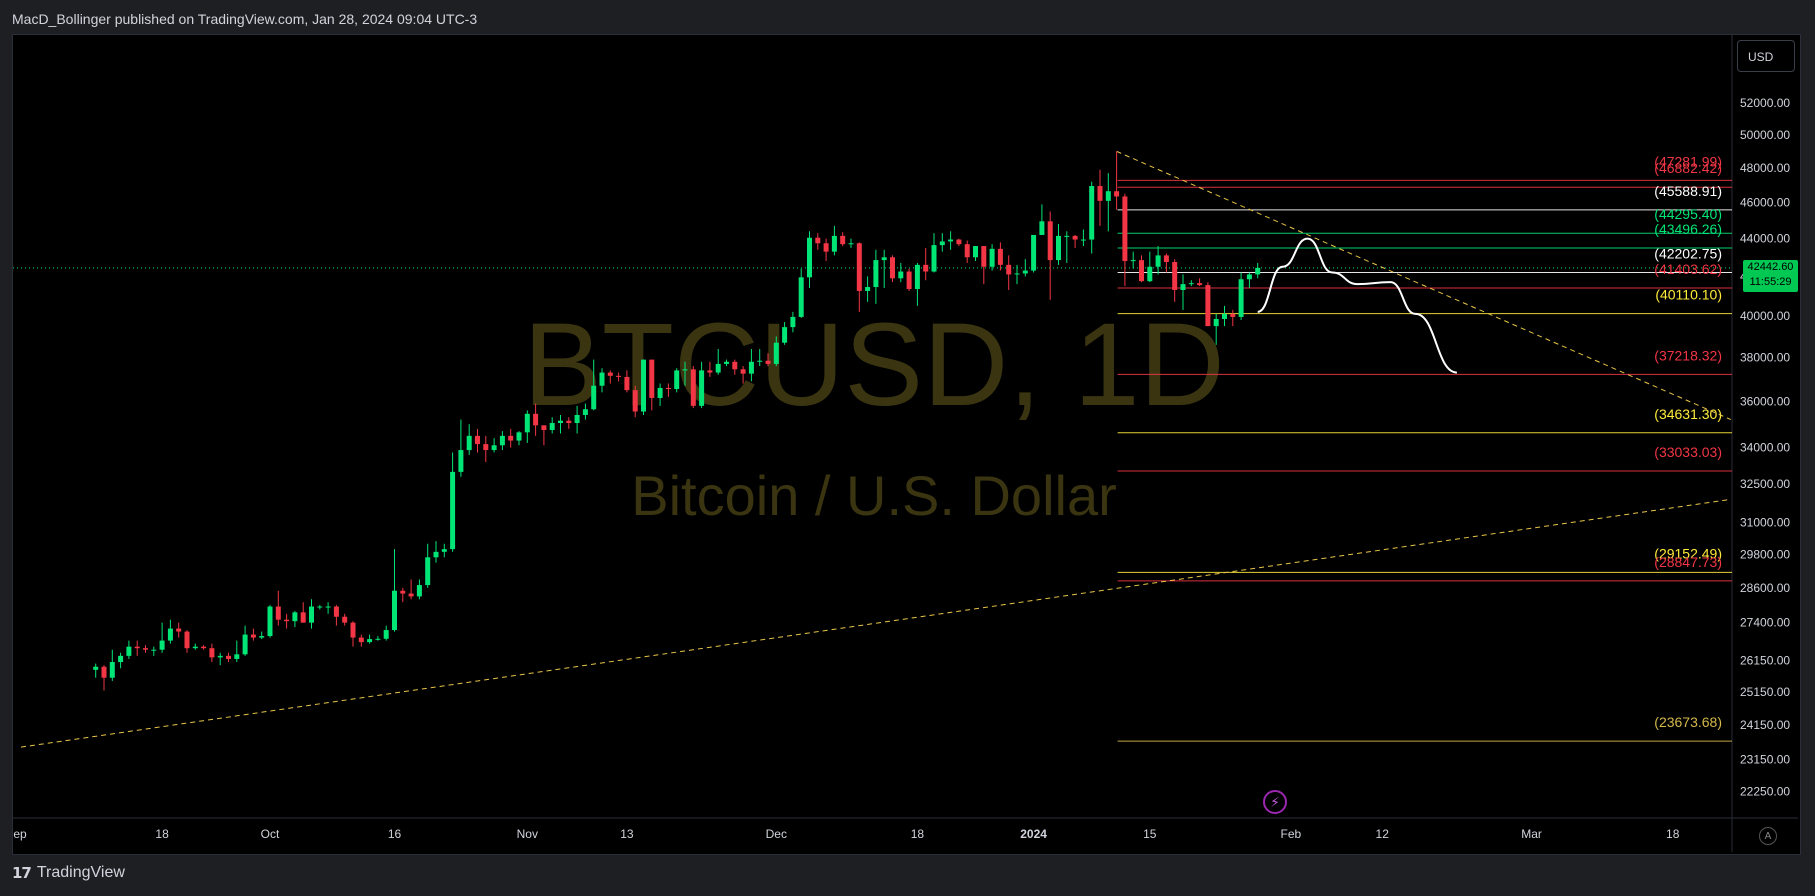 The height and width of the screenshot is (896, 1815). I want to click on auto-scale-button: A, so click(1768, 836).